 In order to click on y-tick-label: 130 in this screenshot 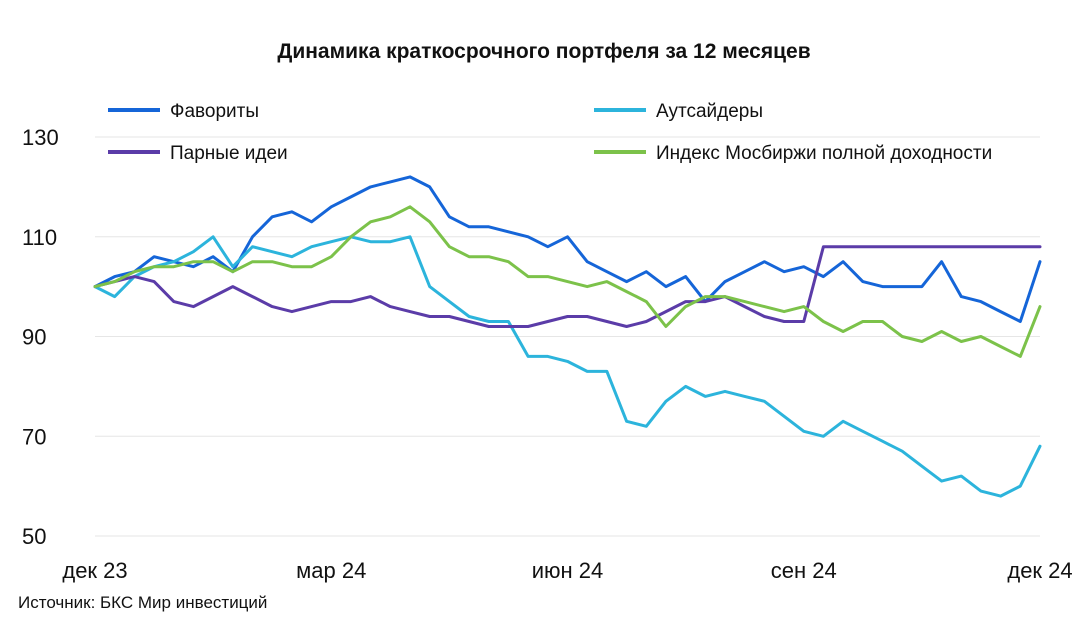, I will do `click(40, 137)`.